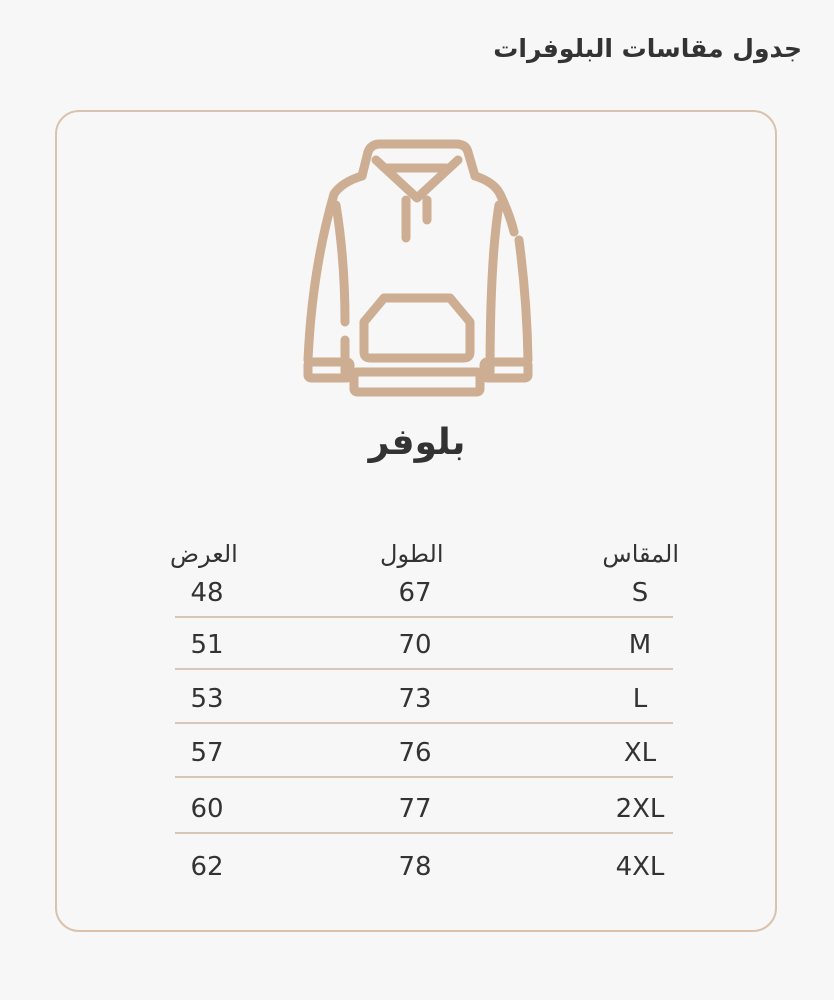 The image size is (834, 1000). Describe the element at coordinates (640, 645) in the screenshot. I see `cell-size: M` at that location.